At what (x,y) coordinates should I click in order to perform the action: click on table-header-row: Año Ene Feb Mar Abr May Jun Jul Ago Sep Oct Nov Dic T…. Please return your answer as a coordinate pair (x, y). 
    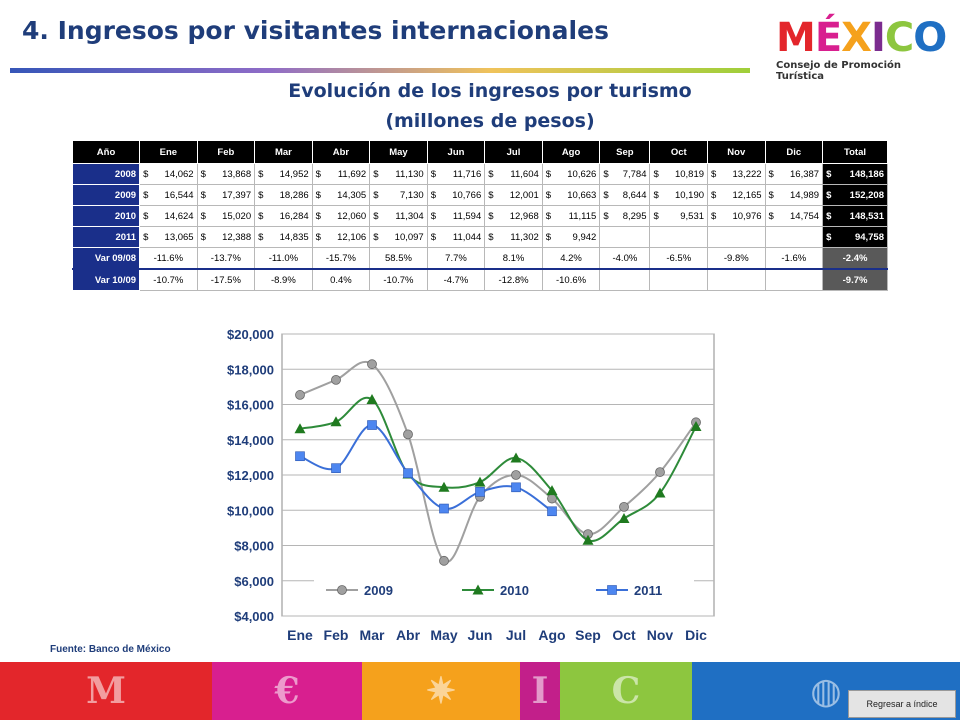
    Looking at the image, I should click on (479, 152).